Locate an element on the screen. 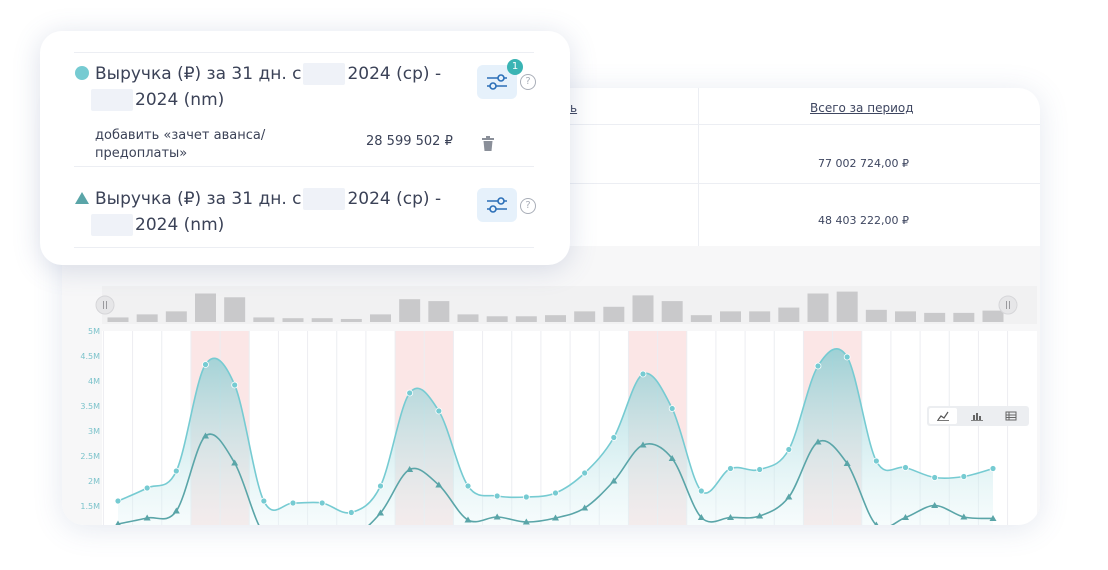 The image size is (1108, 570). metric-title-text: 2024 (nm) is located at coordinates (180, 225).